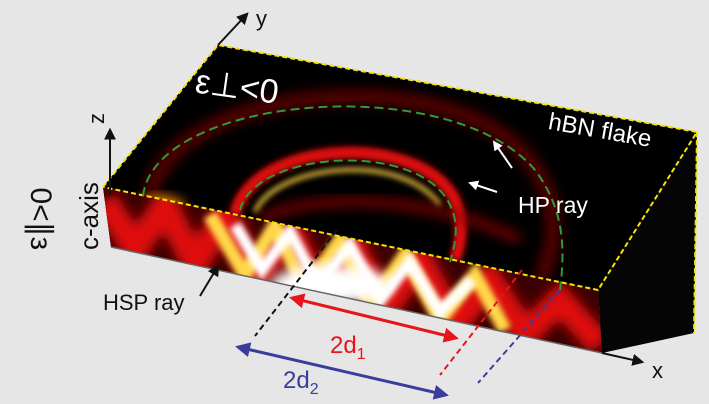  Describe the element at coordinates (374, 318) in the screenshot. I see `d1-arrow` at that location.